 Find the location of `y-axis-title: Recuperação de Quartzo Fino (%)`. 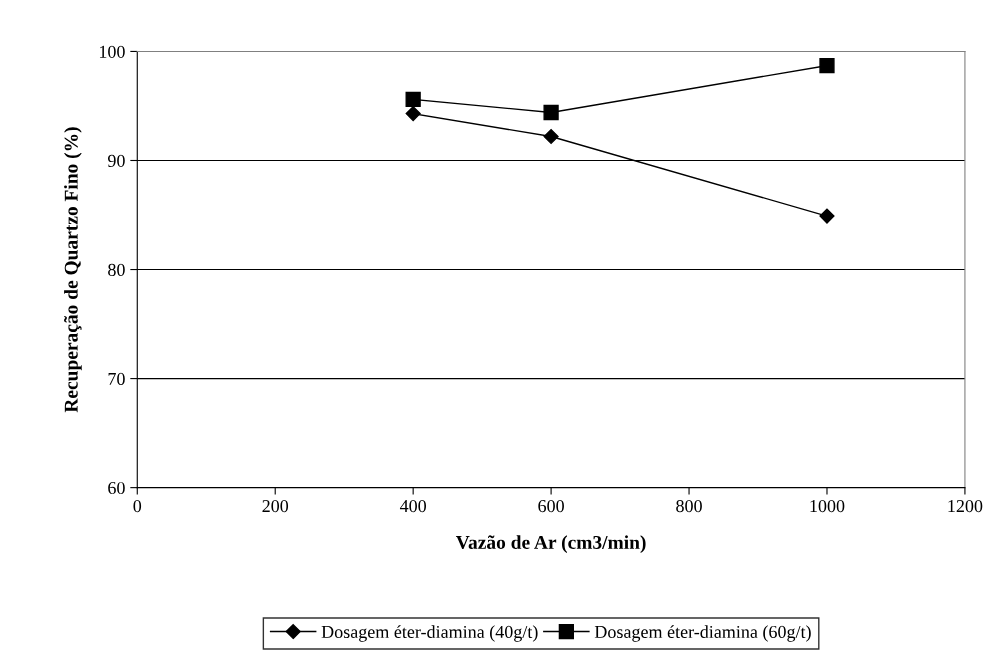

y-axis-title: Recuperação de Quartzo Fino (%) is located at coordinates (73, 270).